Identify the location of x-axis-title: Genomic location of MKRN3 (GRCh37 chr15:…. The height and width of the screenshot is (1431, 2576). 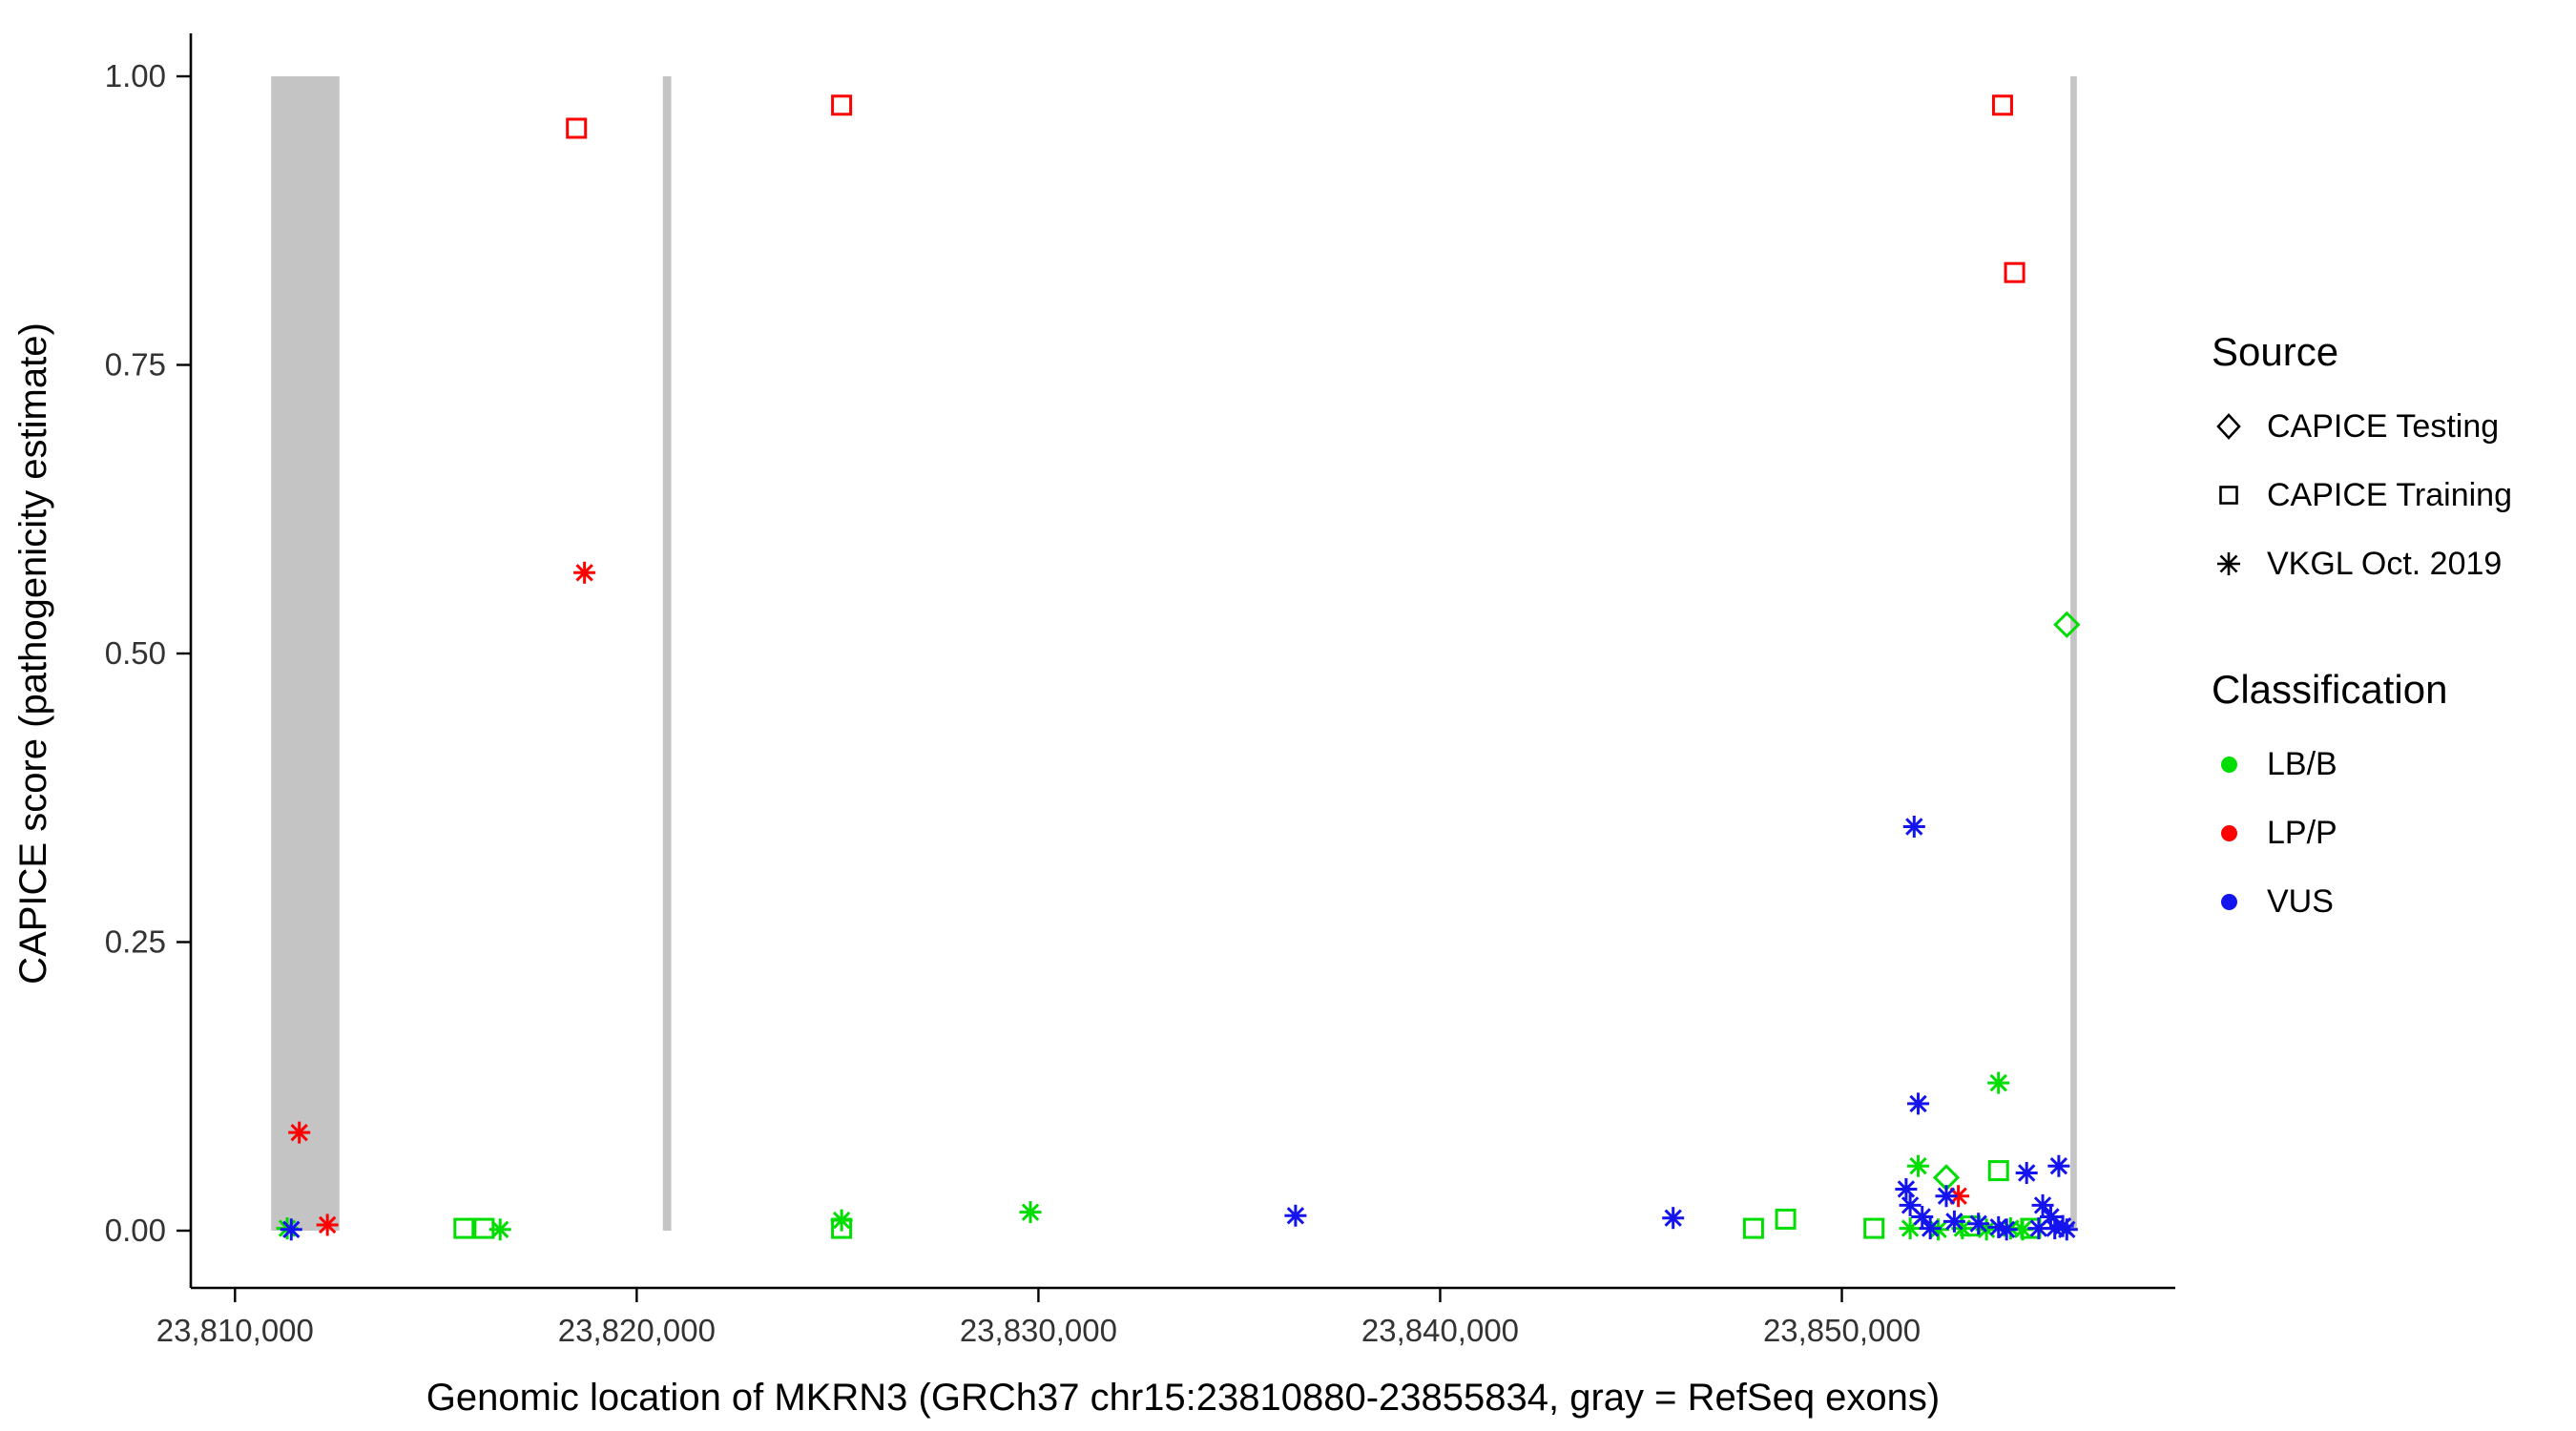
(1183, 1398).